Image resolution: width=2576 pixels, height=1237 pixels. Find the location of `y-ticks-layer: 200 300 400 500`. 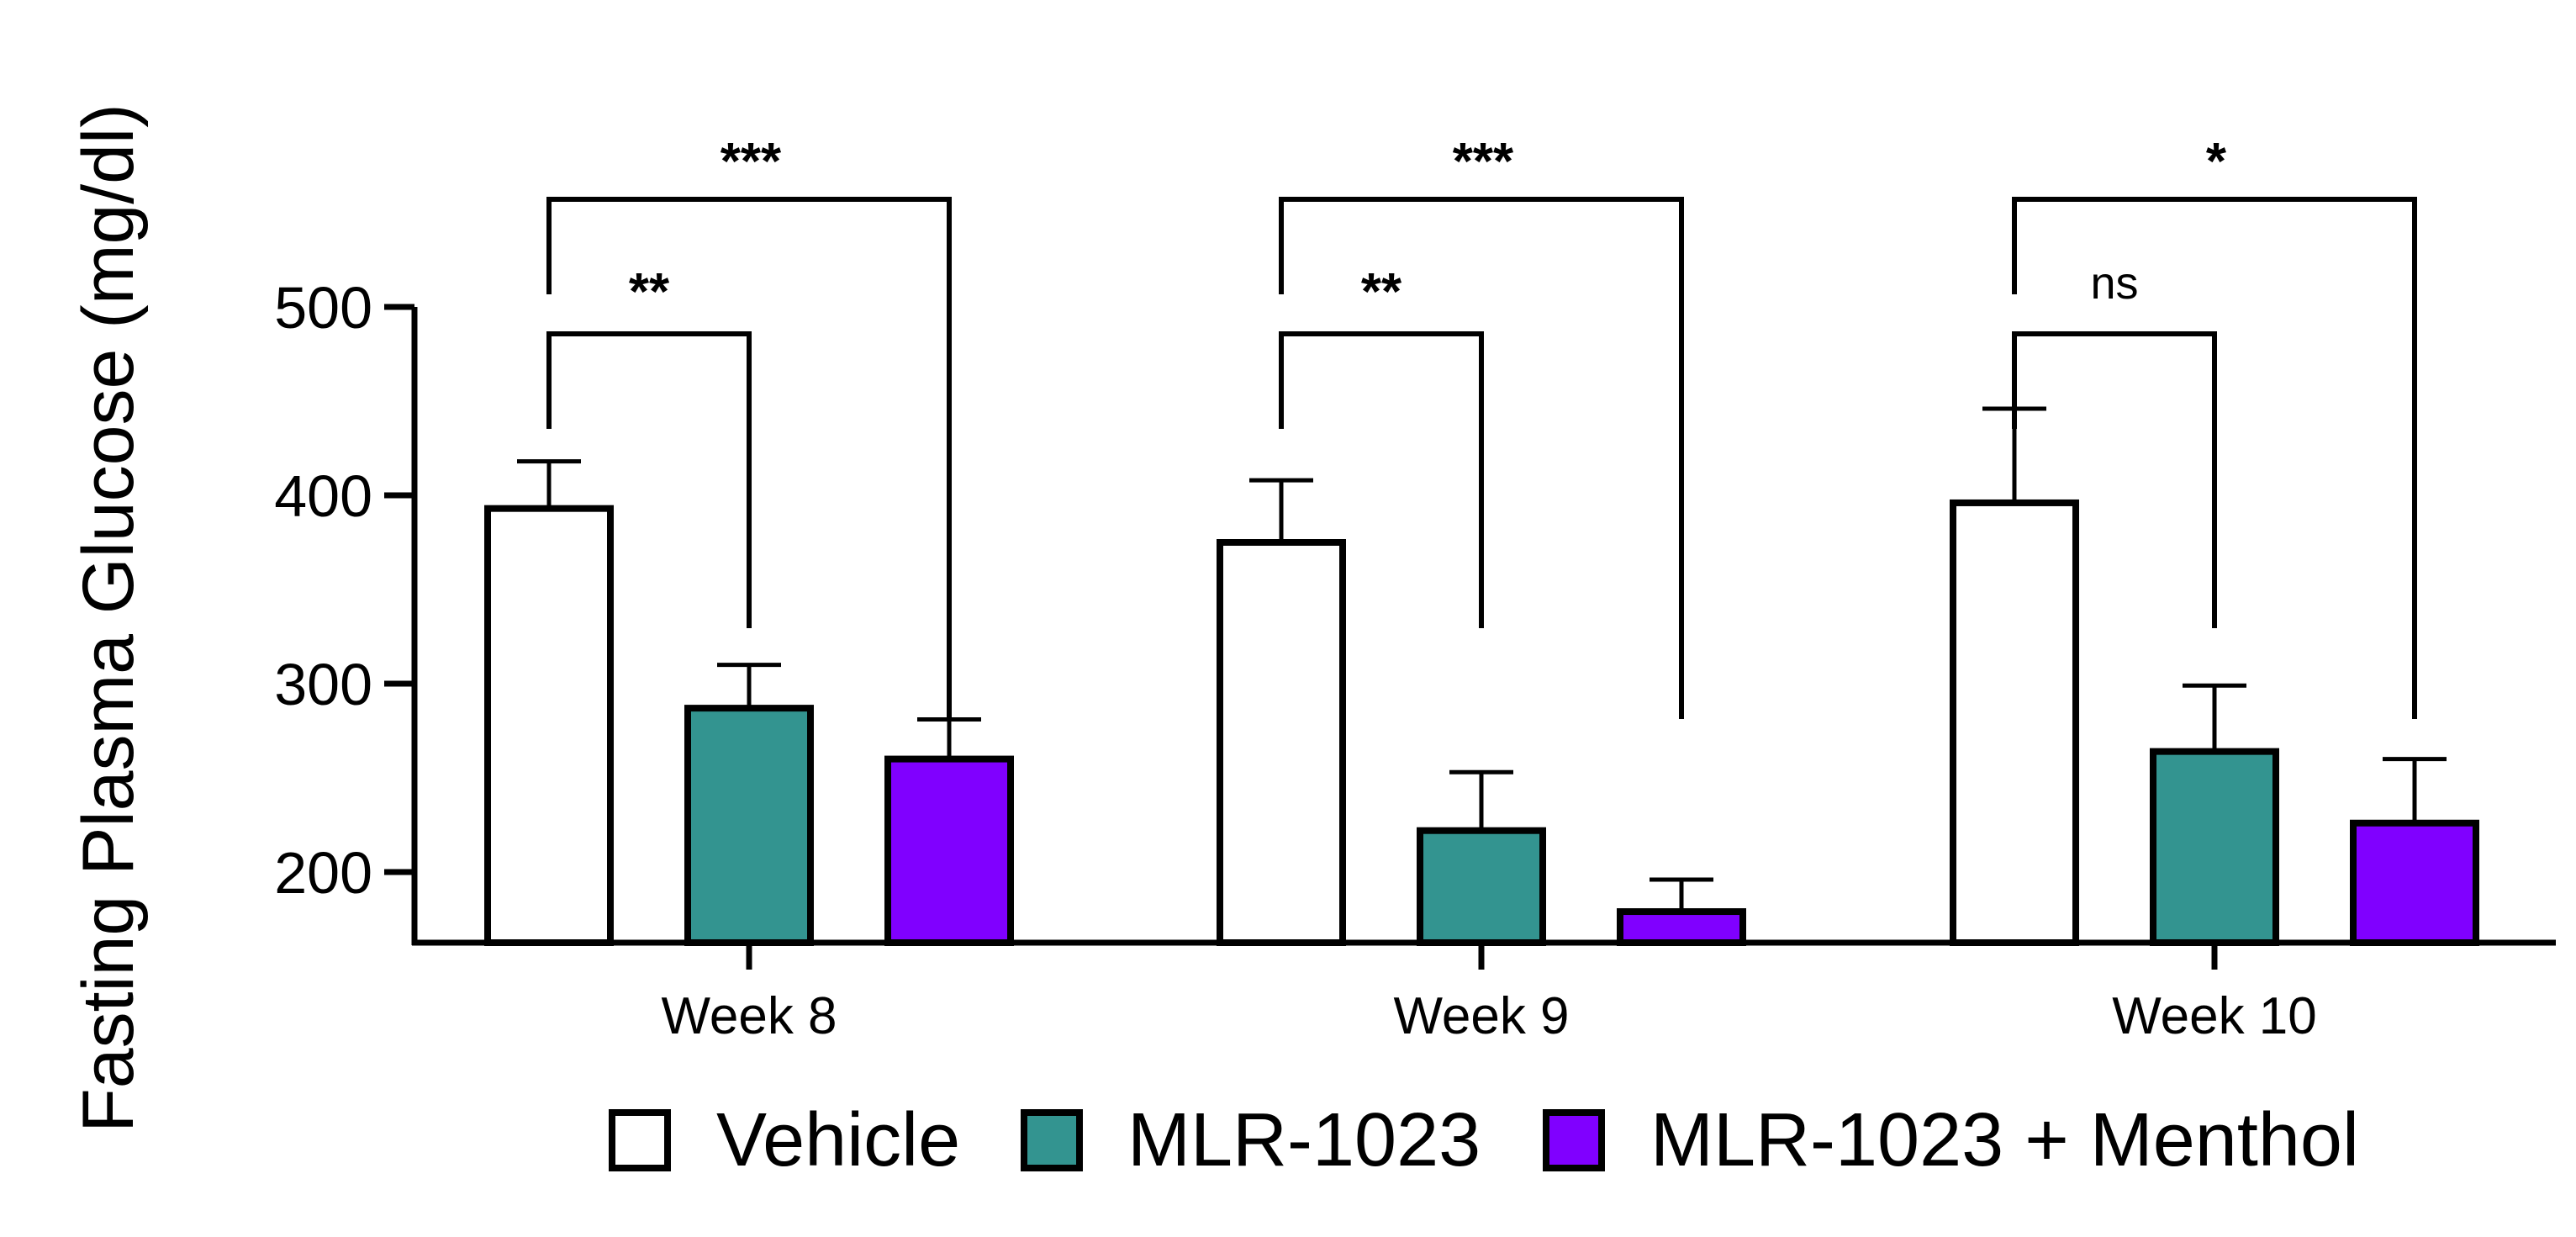

y-ticks-layer: 200 300 400 500 is located at coordinates (344, 590).